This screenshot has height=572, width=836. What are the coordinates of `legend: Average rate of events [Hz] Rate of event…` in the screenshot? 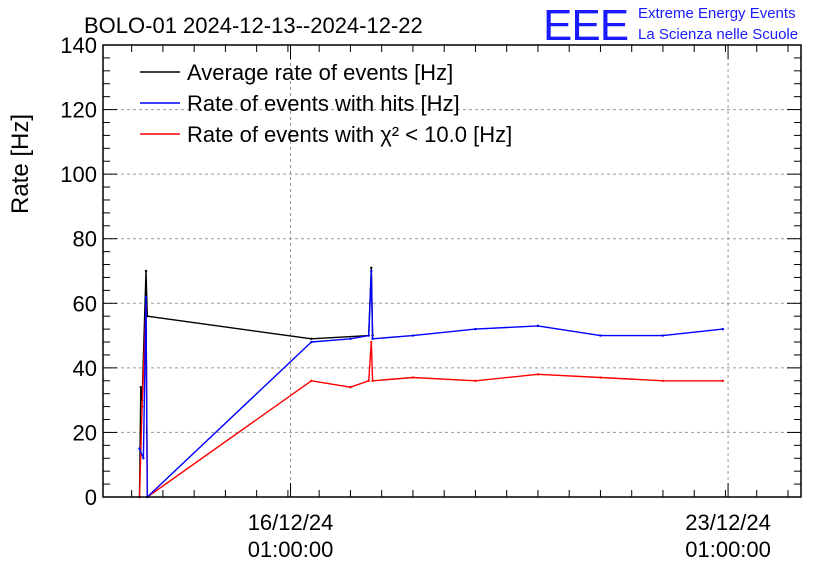 It's located at (326, 103).